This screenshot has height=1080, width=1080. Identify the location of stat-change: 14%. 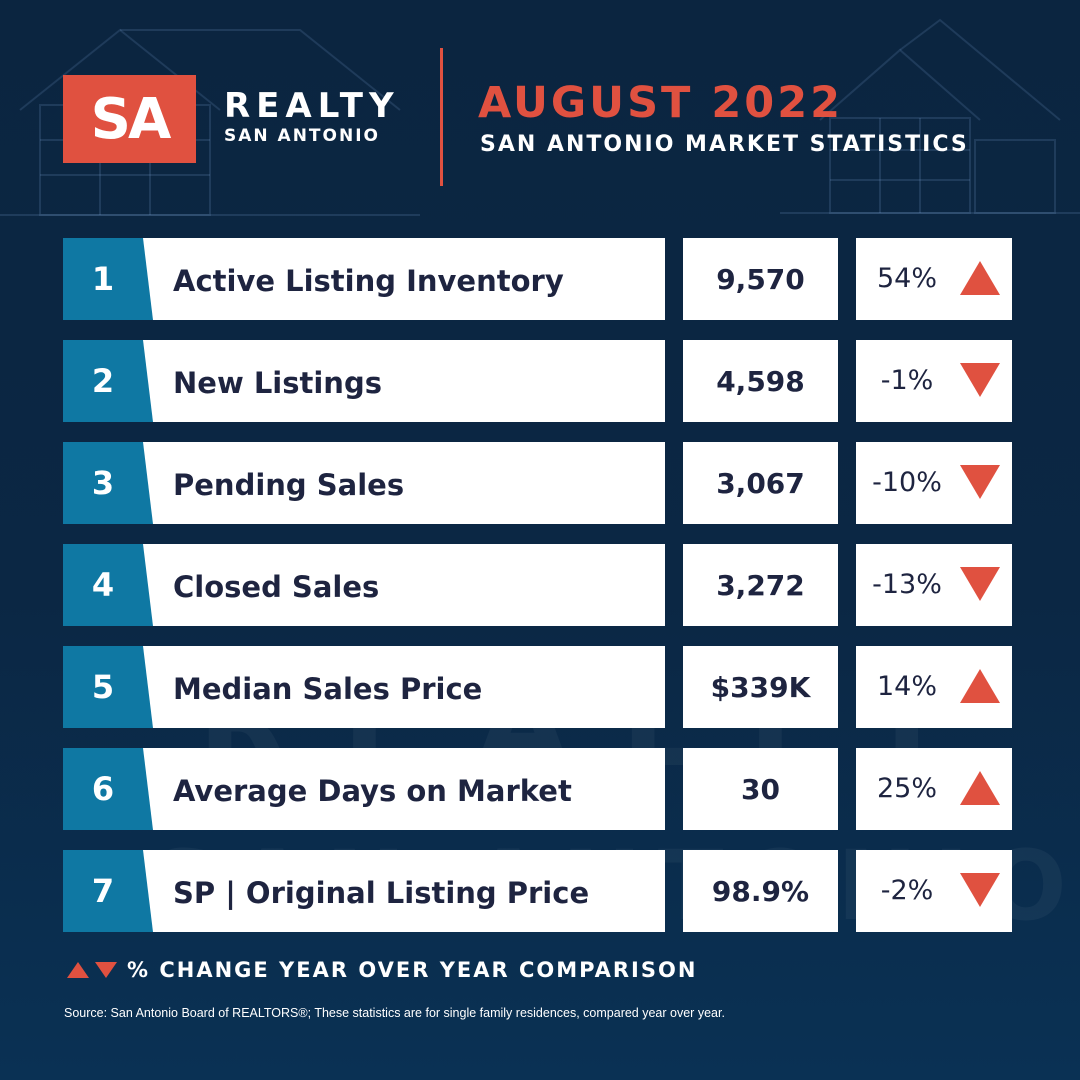
(906, 686).